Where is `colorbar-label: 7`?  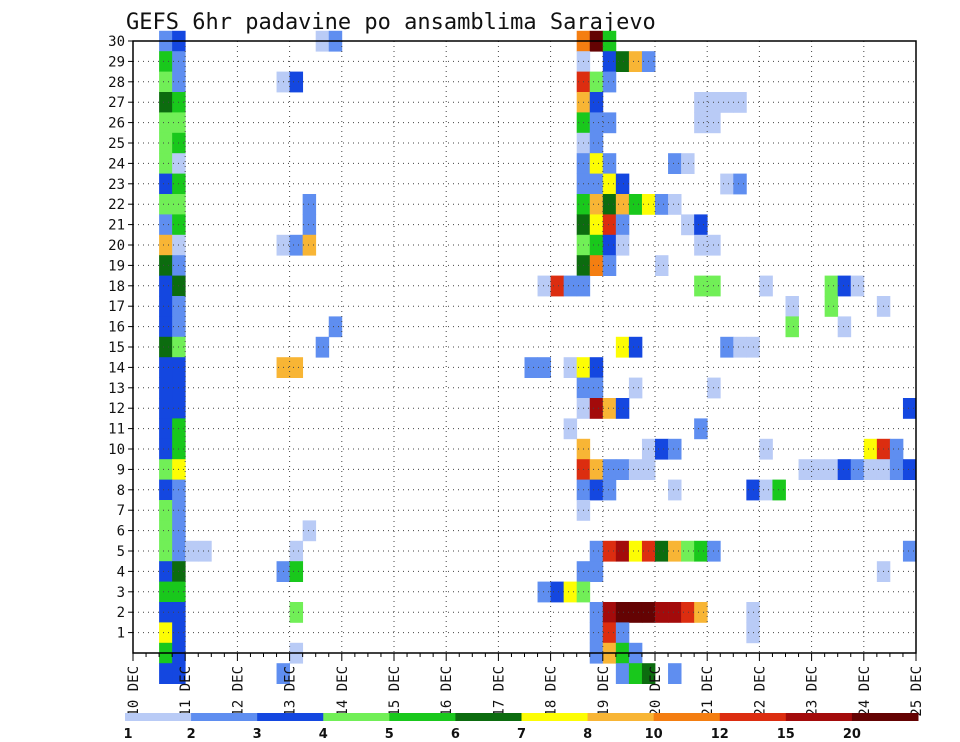 colorbar-label: 7 is located at coordinates (521, 734).